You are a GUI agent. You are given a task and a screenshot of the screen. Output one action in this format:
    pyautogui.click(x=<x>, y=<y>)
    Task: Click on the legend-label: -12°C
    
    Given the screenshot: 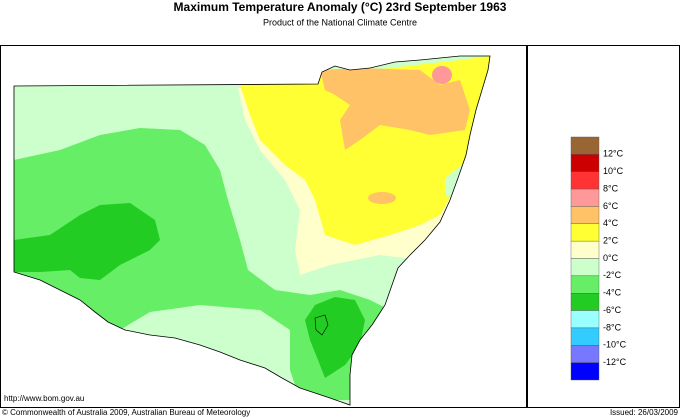 What is the action you would take?
    pyautogui.click(x=615, y=362)
    